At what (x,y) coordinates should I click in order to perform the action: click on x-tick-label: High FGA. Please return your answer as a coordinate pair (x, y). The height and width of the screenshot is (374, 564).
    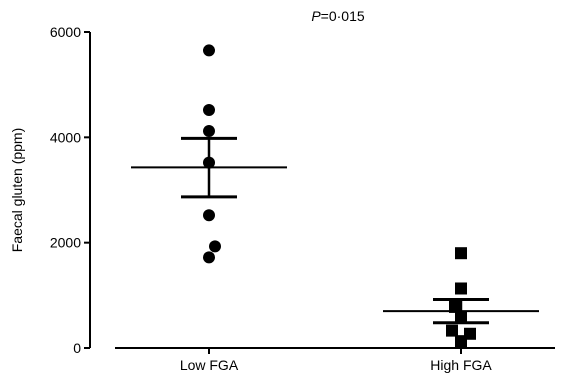
    Looking at the image, I should click on (461, 365).